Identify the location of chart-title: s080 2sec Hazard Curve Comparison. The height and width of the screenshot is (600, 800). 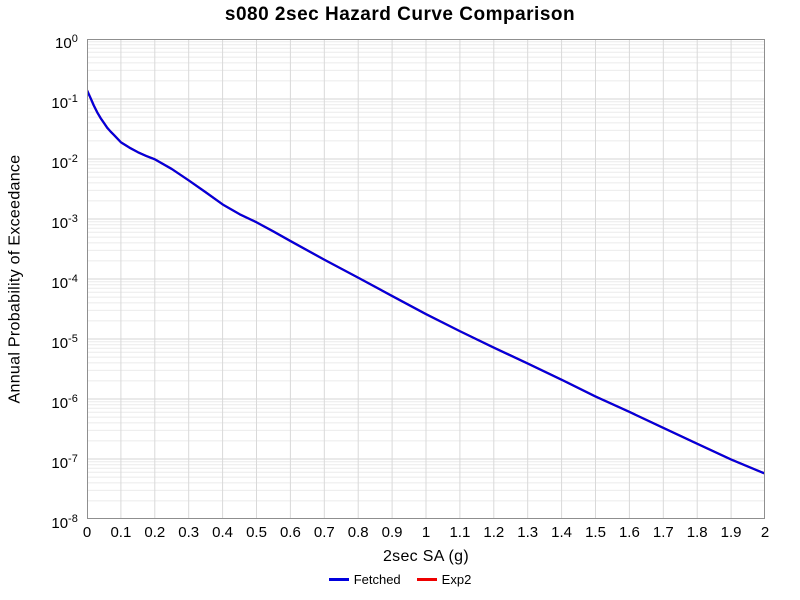
(400, 14).